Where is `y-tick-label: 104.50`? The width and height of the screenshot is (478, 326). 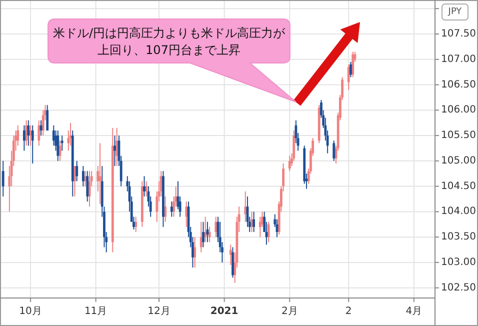
y-tick-label: 104.50 is located at coordinates (458, 186).